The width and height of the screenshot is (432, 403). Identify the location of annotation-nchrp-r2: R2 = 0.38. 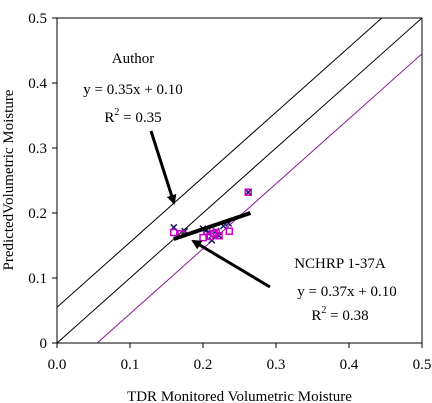
(339, 314).